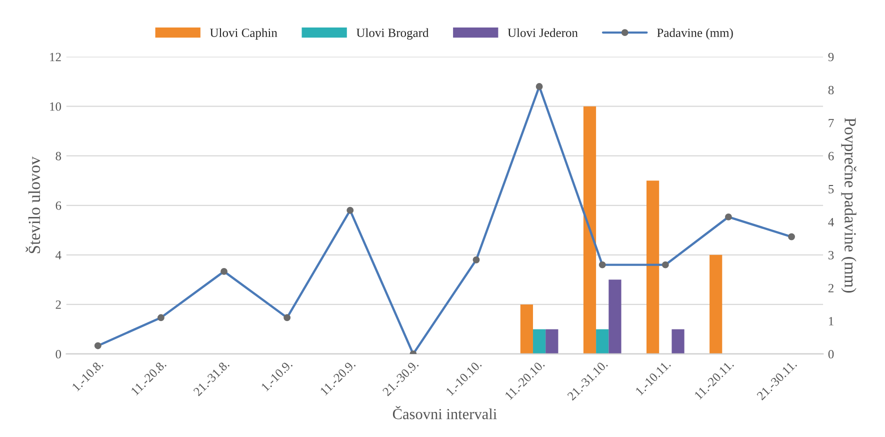 The height and width of the screenshot is (437, 885). Describe the element at coordinates (831, 222) in the screenshot. I see `y2-tick-label: 4` at that location.